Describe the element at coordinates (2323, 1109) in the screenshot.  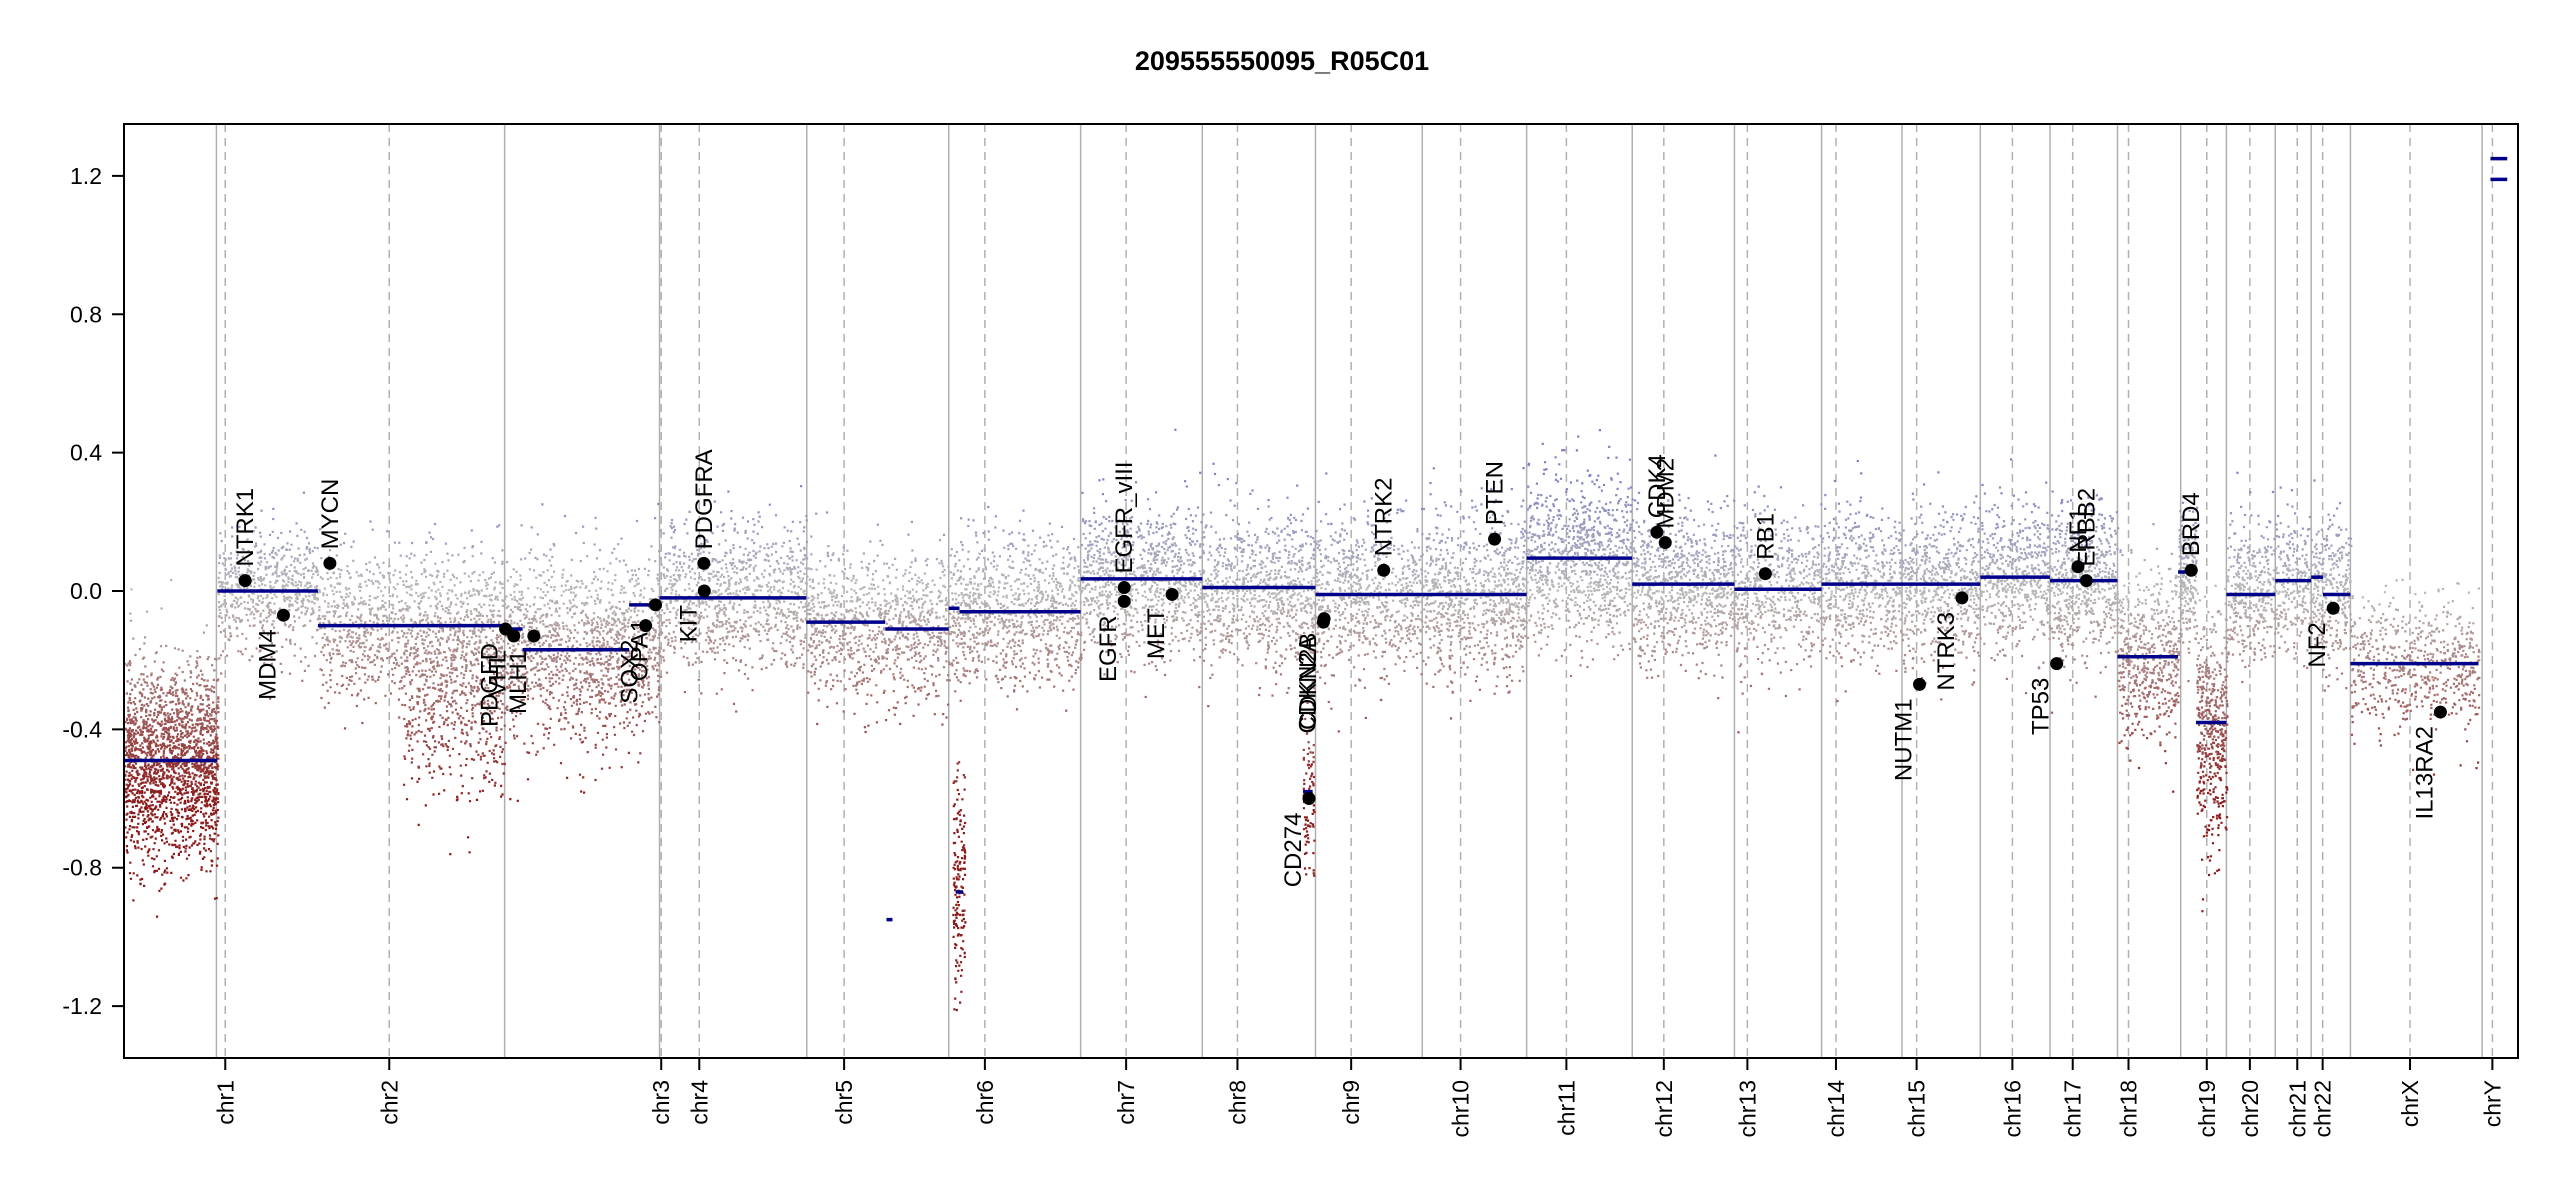
I see `x-tick-label-chr22: chr22` at that location.